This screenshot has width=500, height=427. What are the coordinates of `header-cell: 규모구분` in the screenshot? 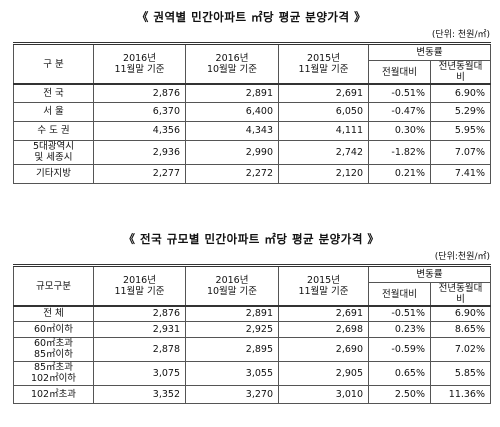 It's located at (53, 285).